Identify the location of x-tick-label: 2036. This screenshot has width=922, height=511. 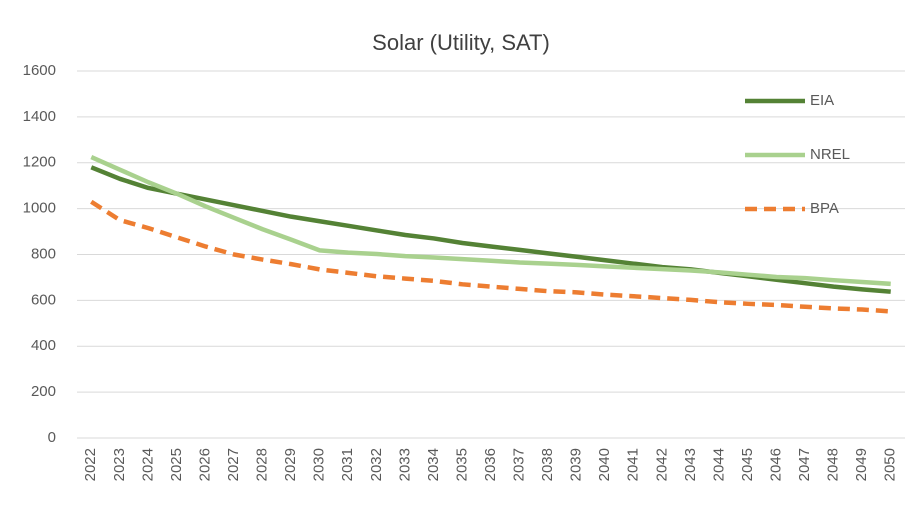
(490, 464).